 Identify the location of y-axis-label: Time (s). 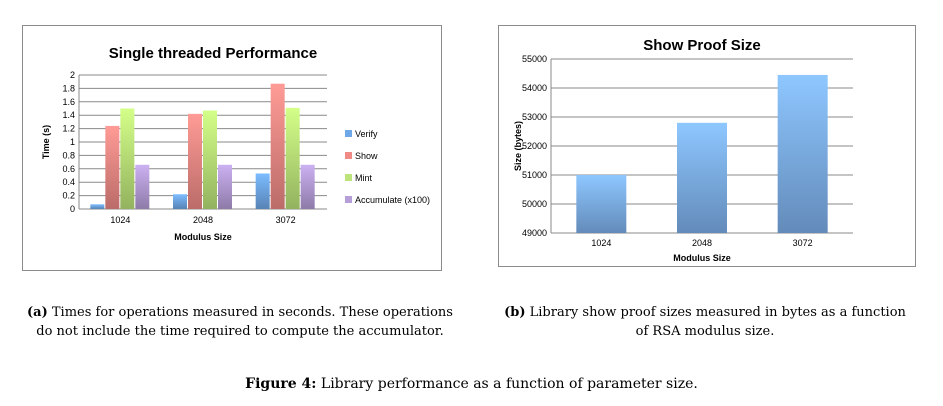
(46, 142).